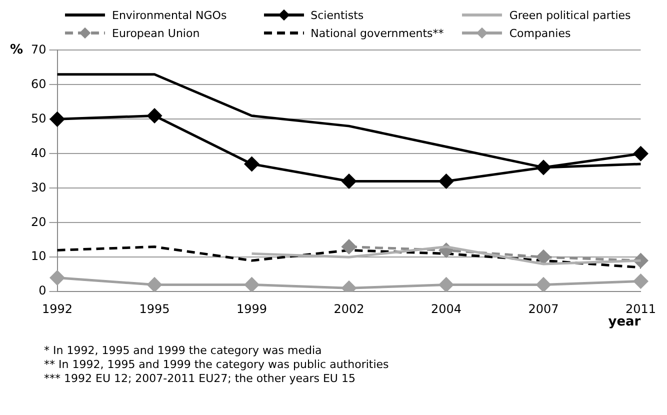 The height and width of the screenshot is (415, 667). Describe the element at coordinates (57, 309) in the screenshot. I see `x-tick-label: 1992` at that location.